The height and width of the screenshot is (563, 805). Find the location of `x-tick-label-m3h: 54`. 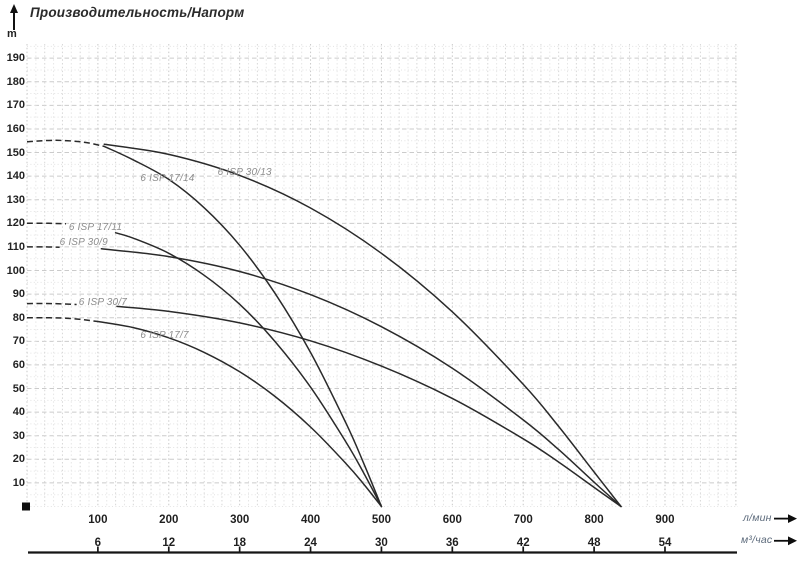

x-tick-label-m3h: 54 is located at coordinates (665, 543).